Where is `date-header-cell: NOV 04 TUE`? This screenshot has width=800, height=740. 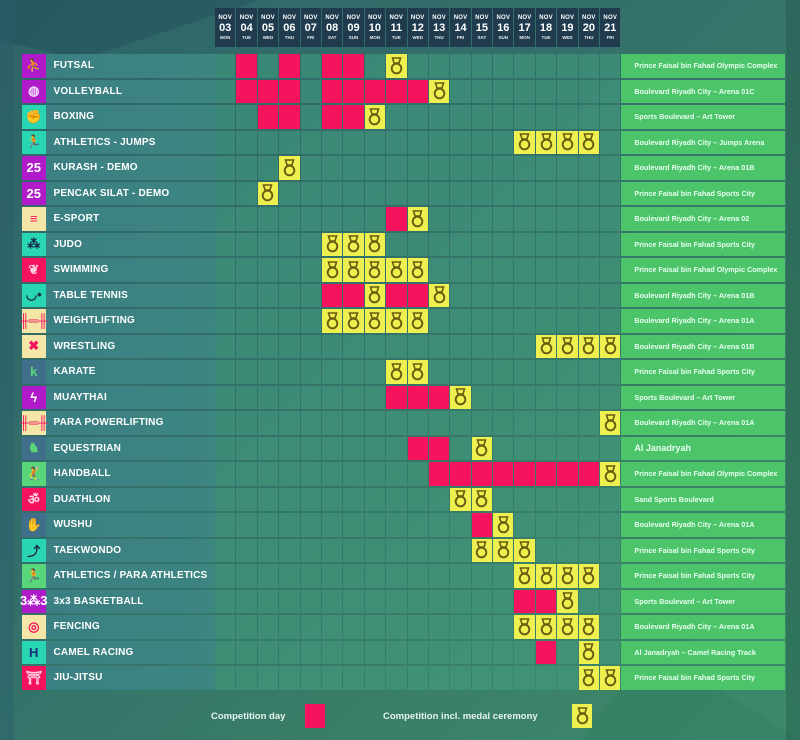
date-header-cell: NOV 04 TUE is located at coordinates (246, 27).